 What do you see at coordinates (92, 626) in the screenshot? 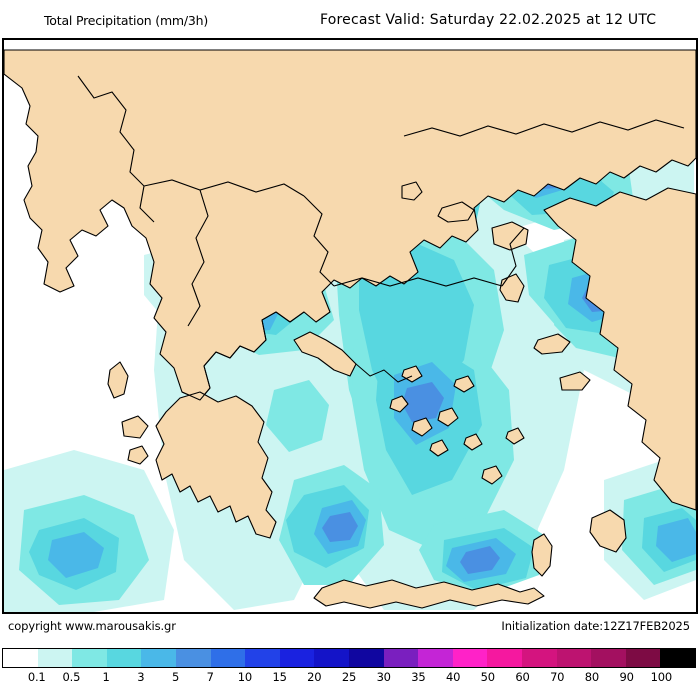
I see `copyright-text: copyright www.marousakis.gr` at bounding box center [92, 626].